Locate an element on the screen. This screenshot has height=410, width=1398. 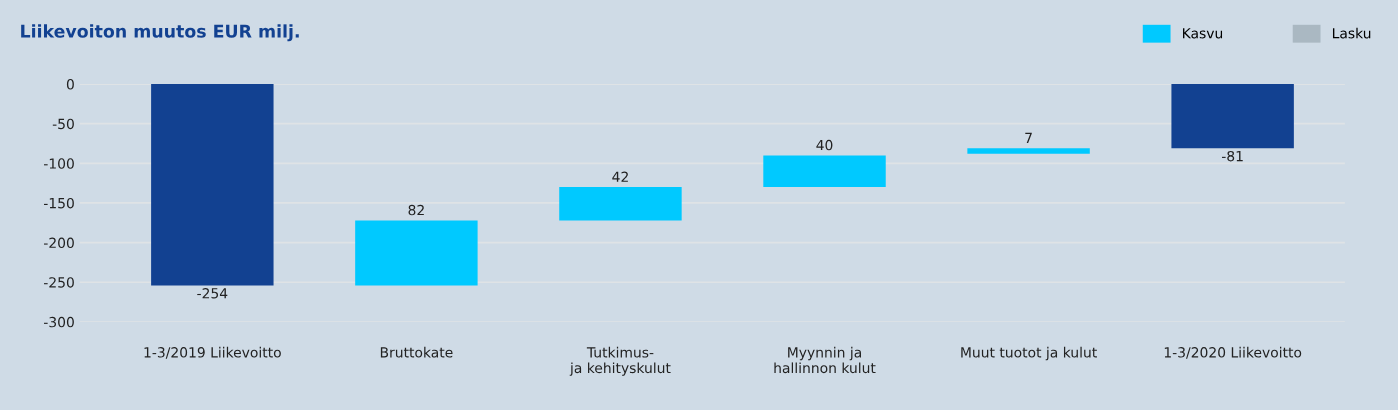
x-tick-label: Bruttokate is located at coordinates (416, 352).